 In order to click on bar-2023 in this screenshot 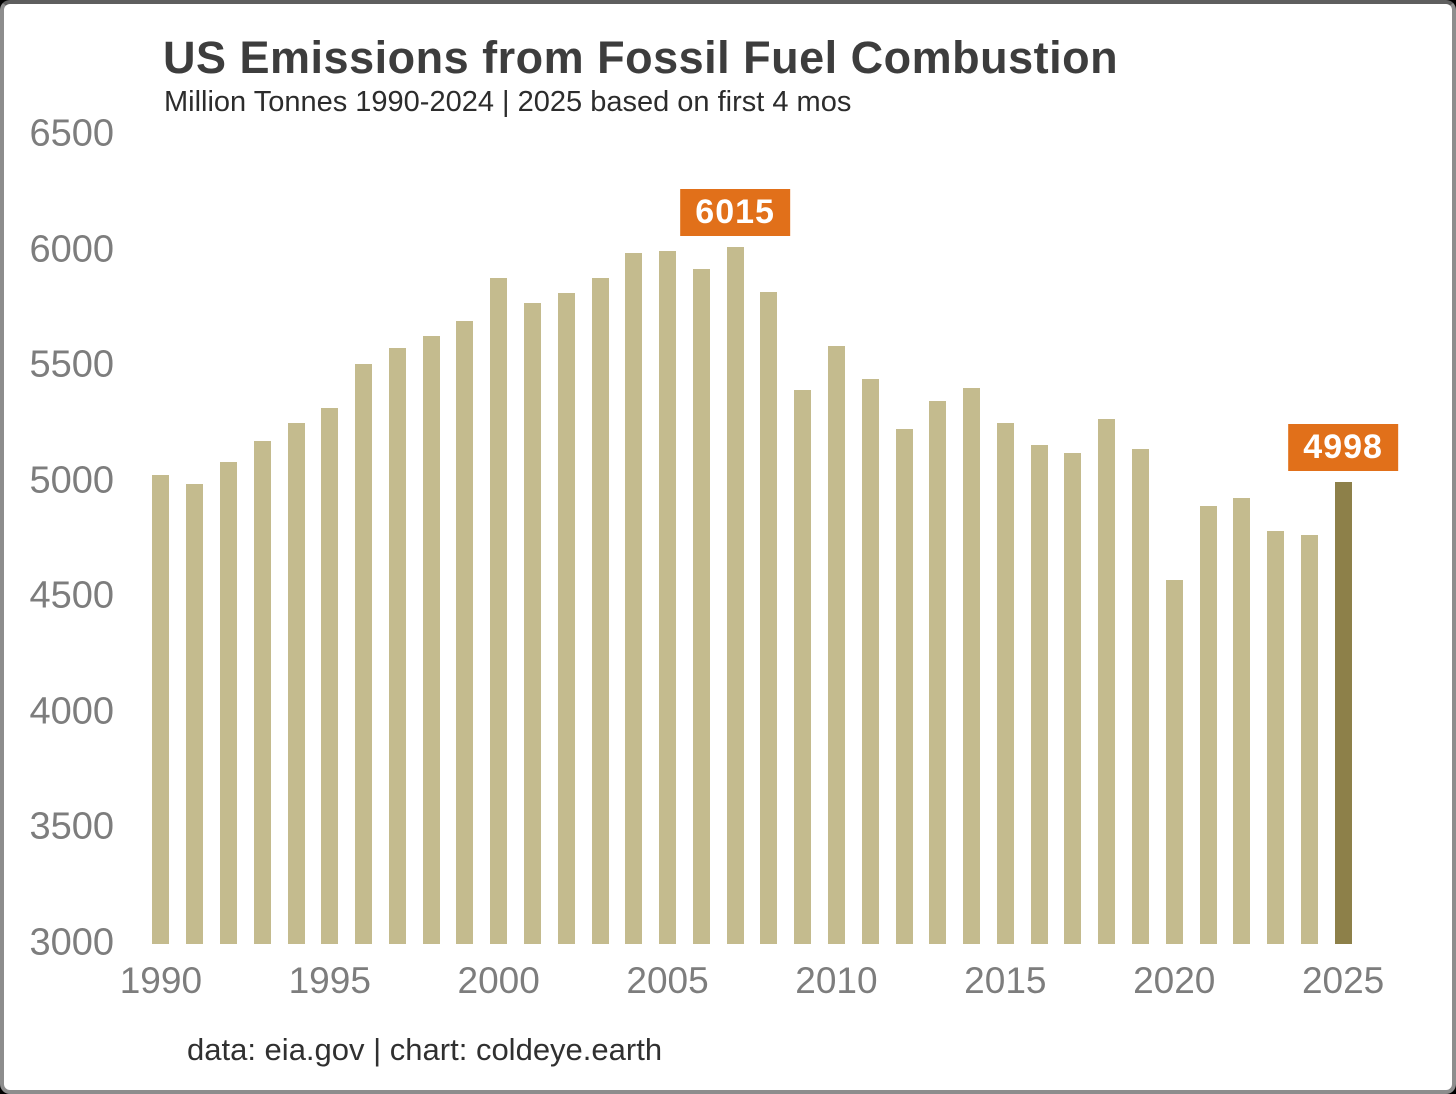, I will do `click(1276, 737)`.